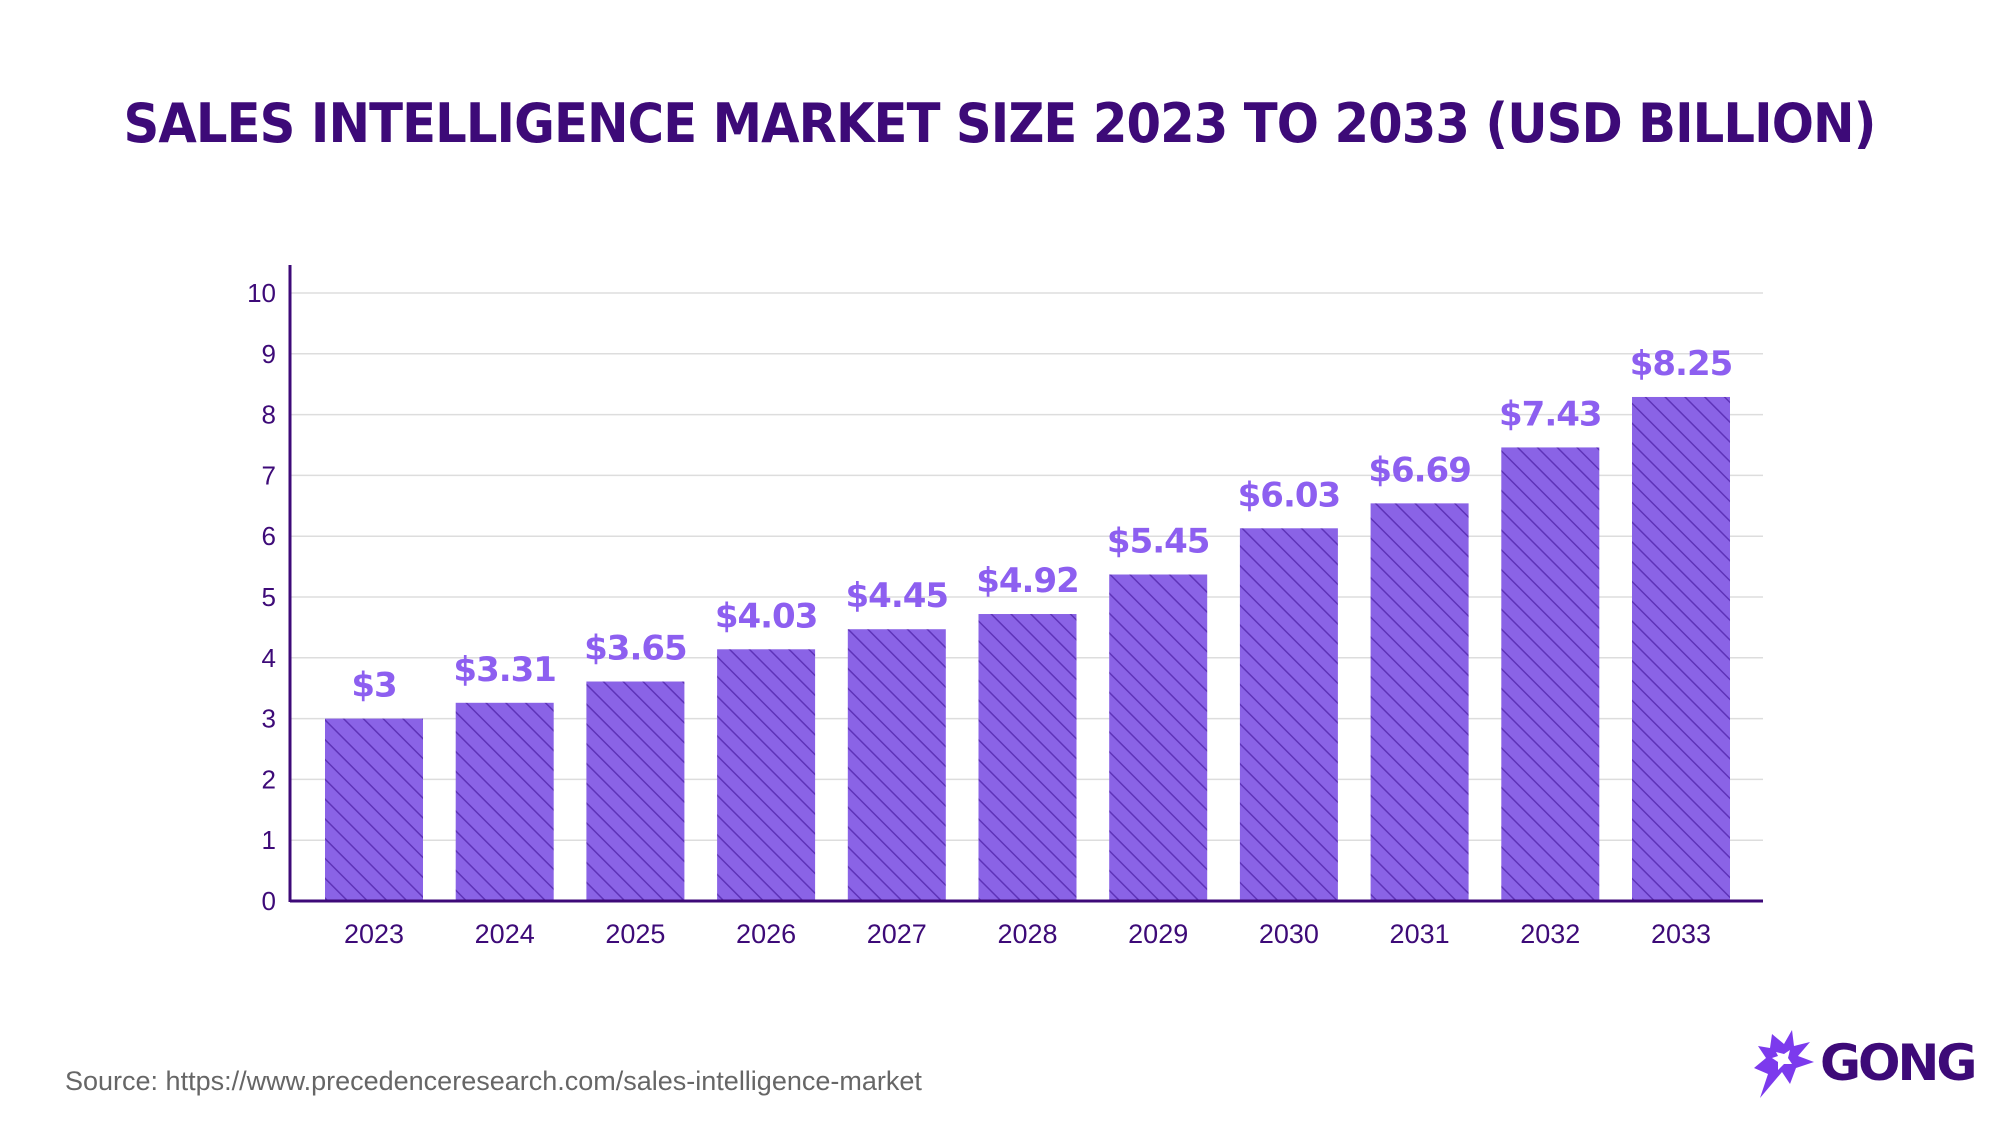 The height and width of the screenshot is (1143, 1999). What do you see at coordinates (269, 415) in the screenshot?
I see `y-tick-label: 8` at bounding box center [269, 415].